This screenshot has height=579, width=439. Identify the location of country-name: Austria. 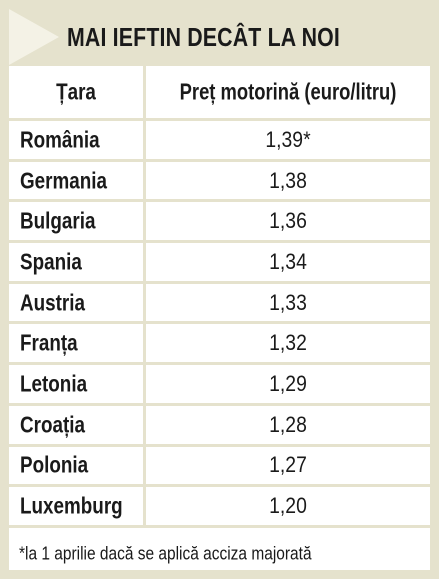
(52, 302).